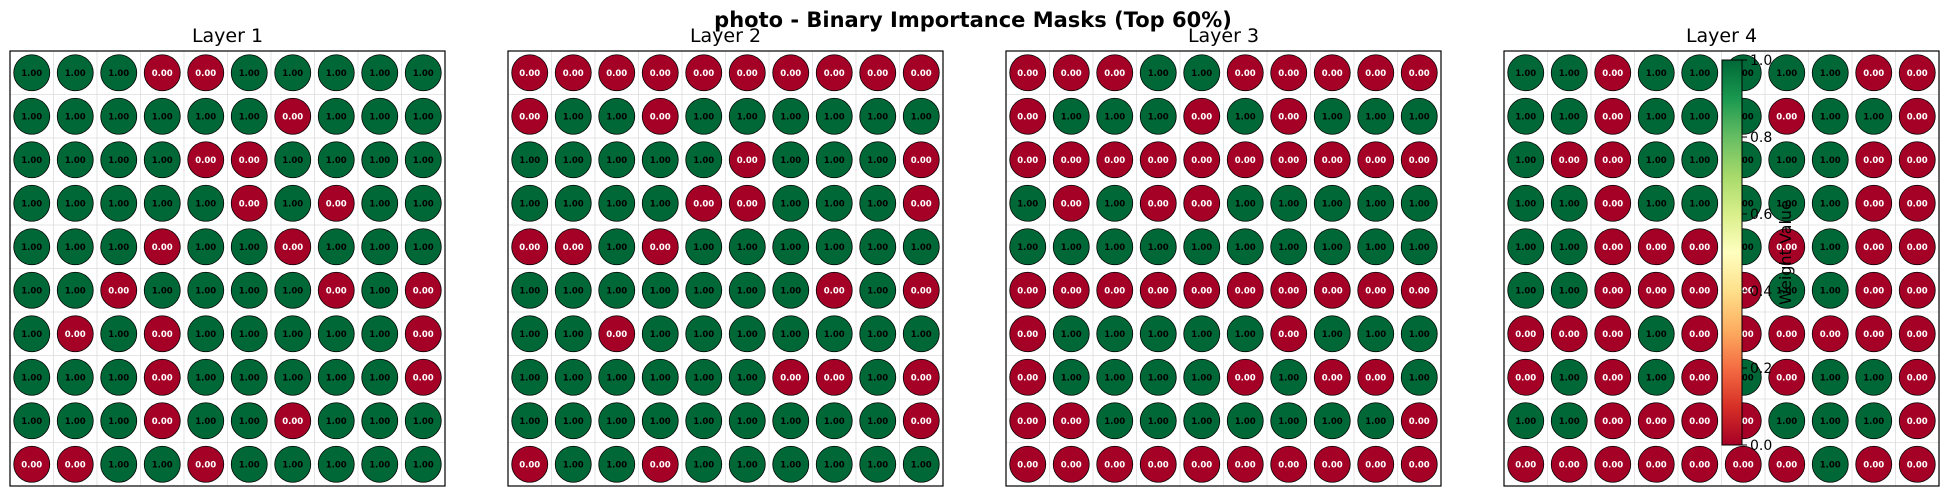 The height and width of the screenshot is (495, 1946). Describe the element at coordinates (1761, 215) in the screenshot. I see `colorbar-tick-label: 0.6` at that location.